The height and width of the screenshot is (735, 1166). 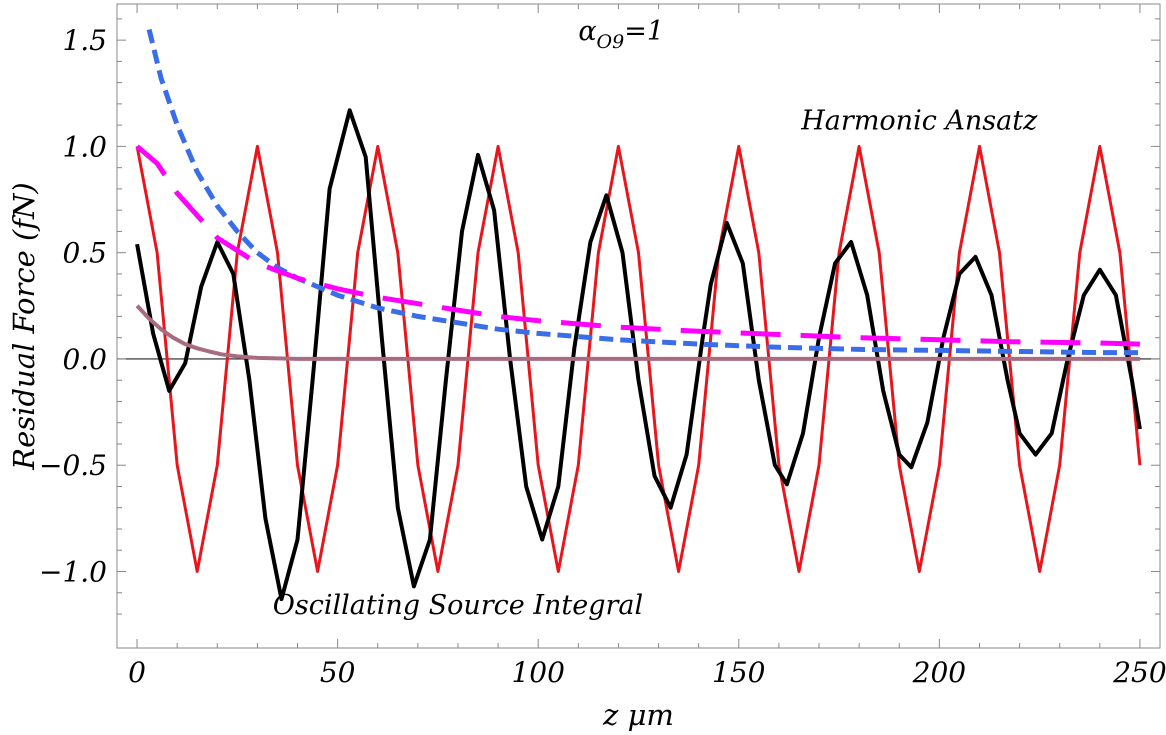 What do you see at coordinates (338, 672) in the screenshot?
I see `x-tick-label: 50` at bounding box center [338, 672].